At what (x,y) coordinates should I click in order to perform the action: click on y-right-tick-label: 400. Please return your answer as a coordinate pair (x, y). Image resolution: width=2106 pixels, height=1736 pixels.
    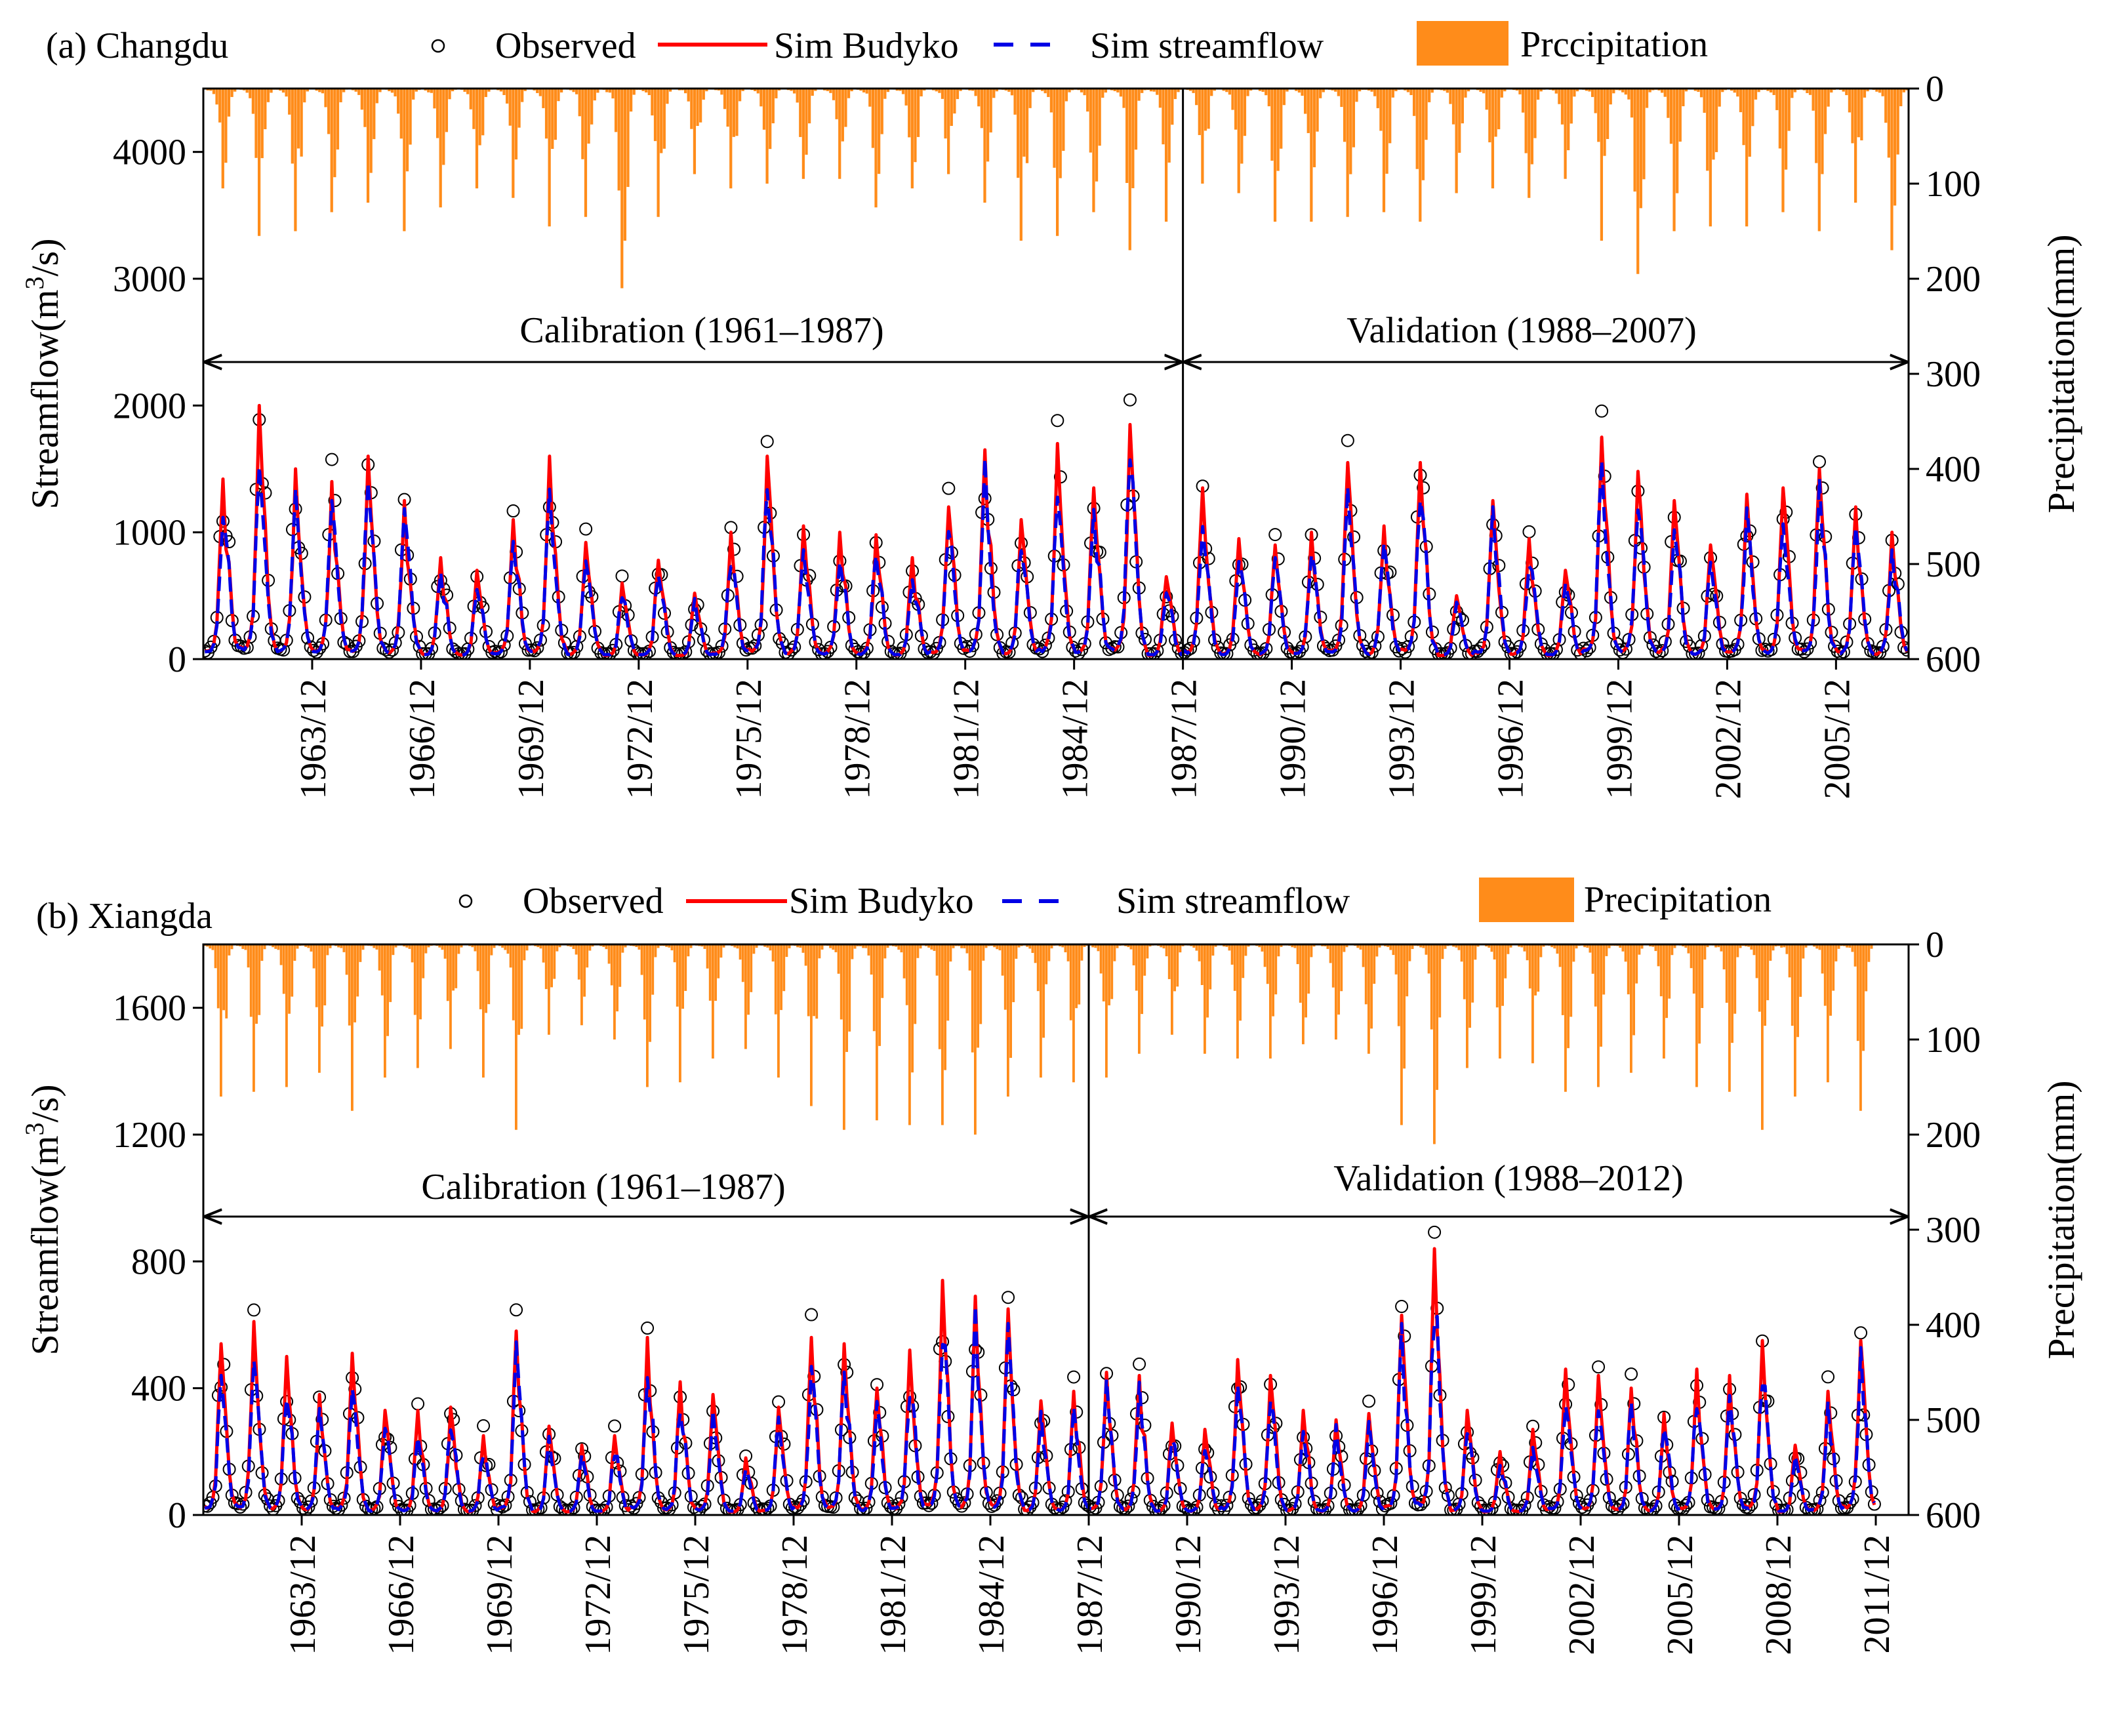
    Looking at the image, I should click on (1953, 469).